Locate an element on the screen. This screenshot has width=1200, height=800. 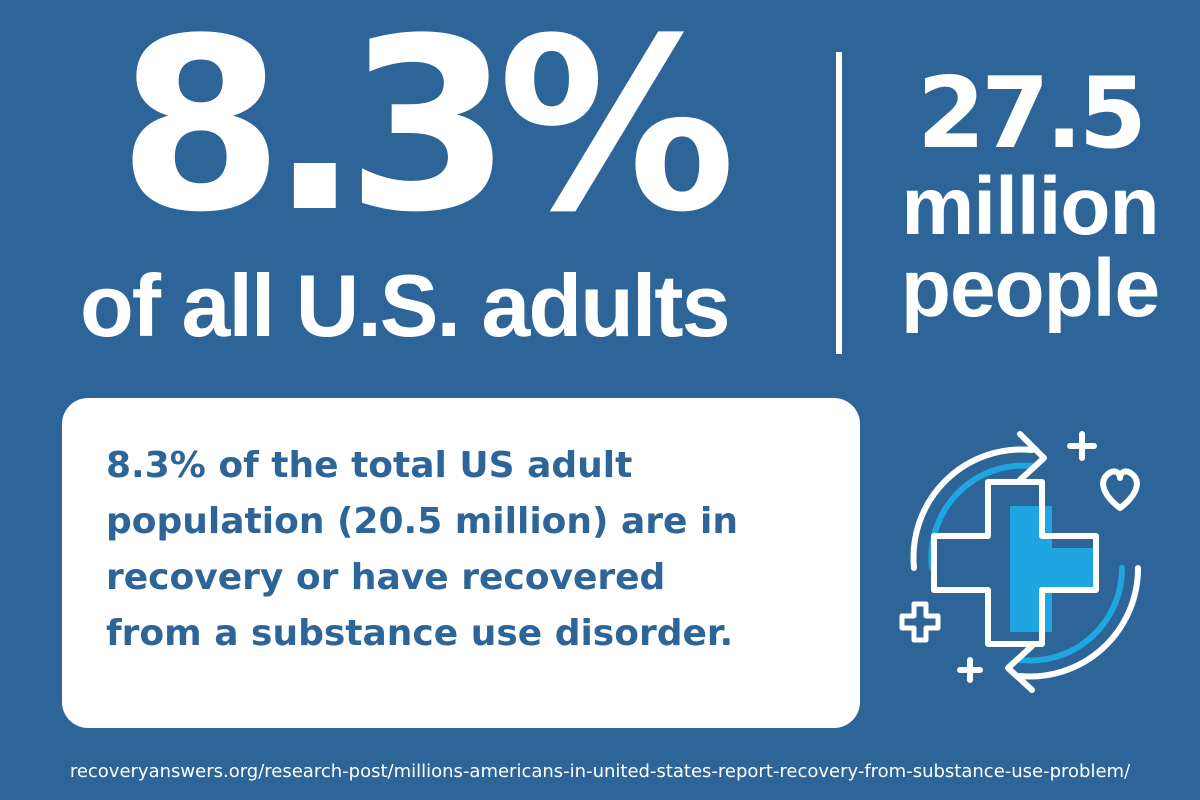
outlined-plus-icon is located at coordinates (920, 622).